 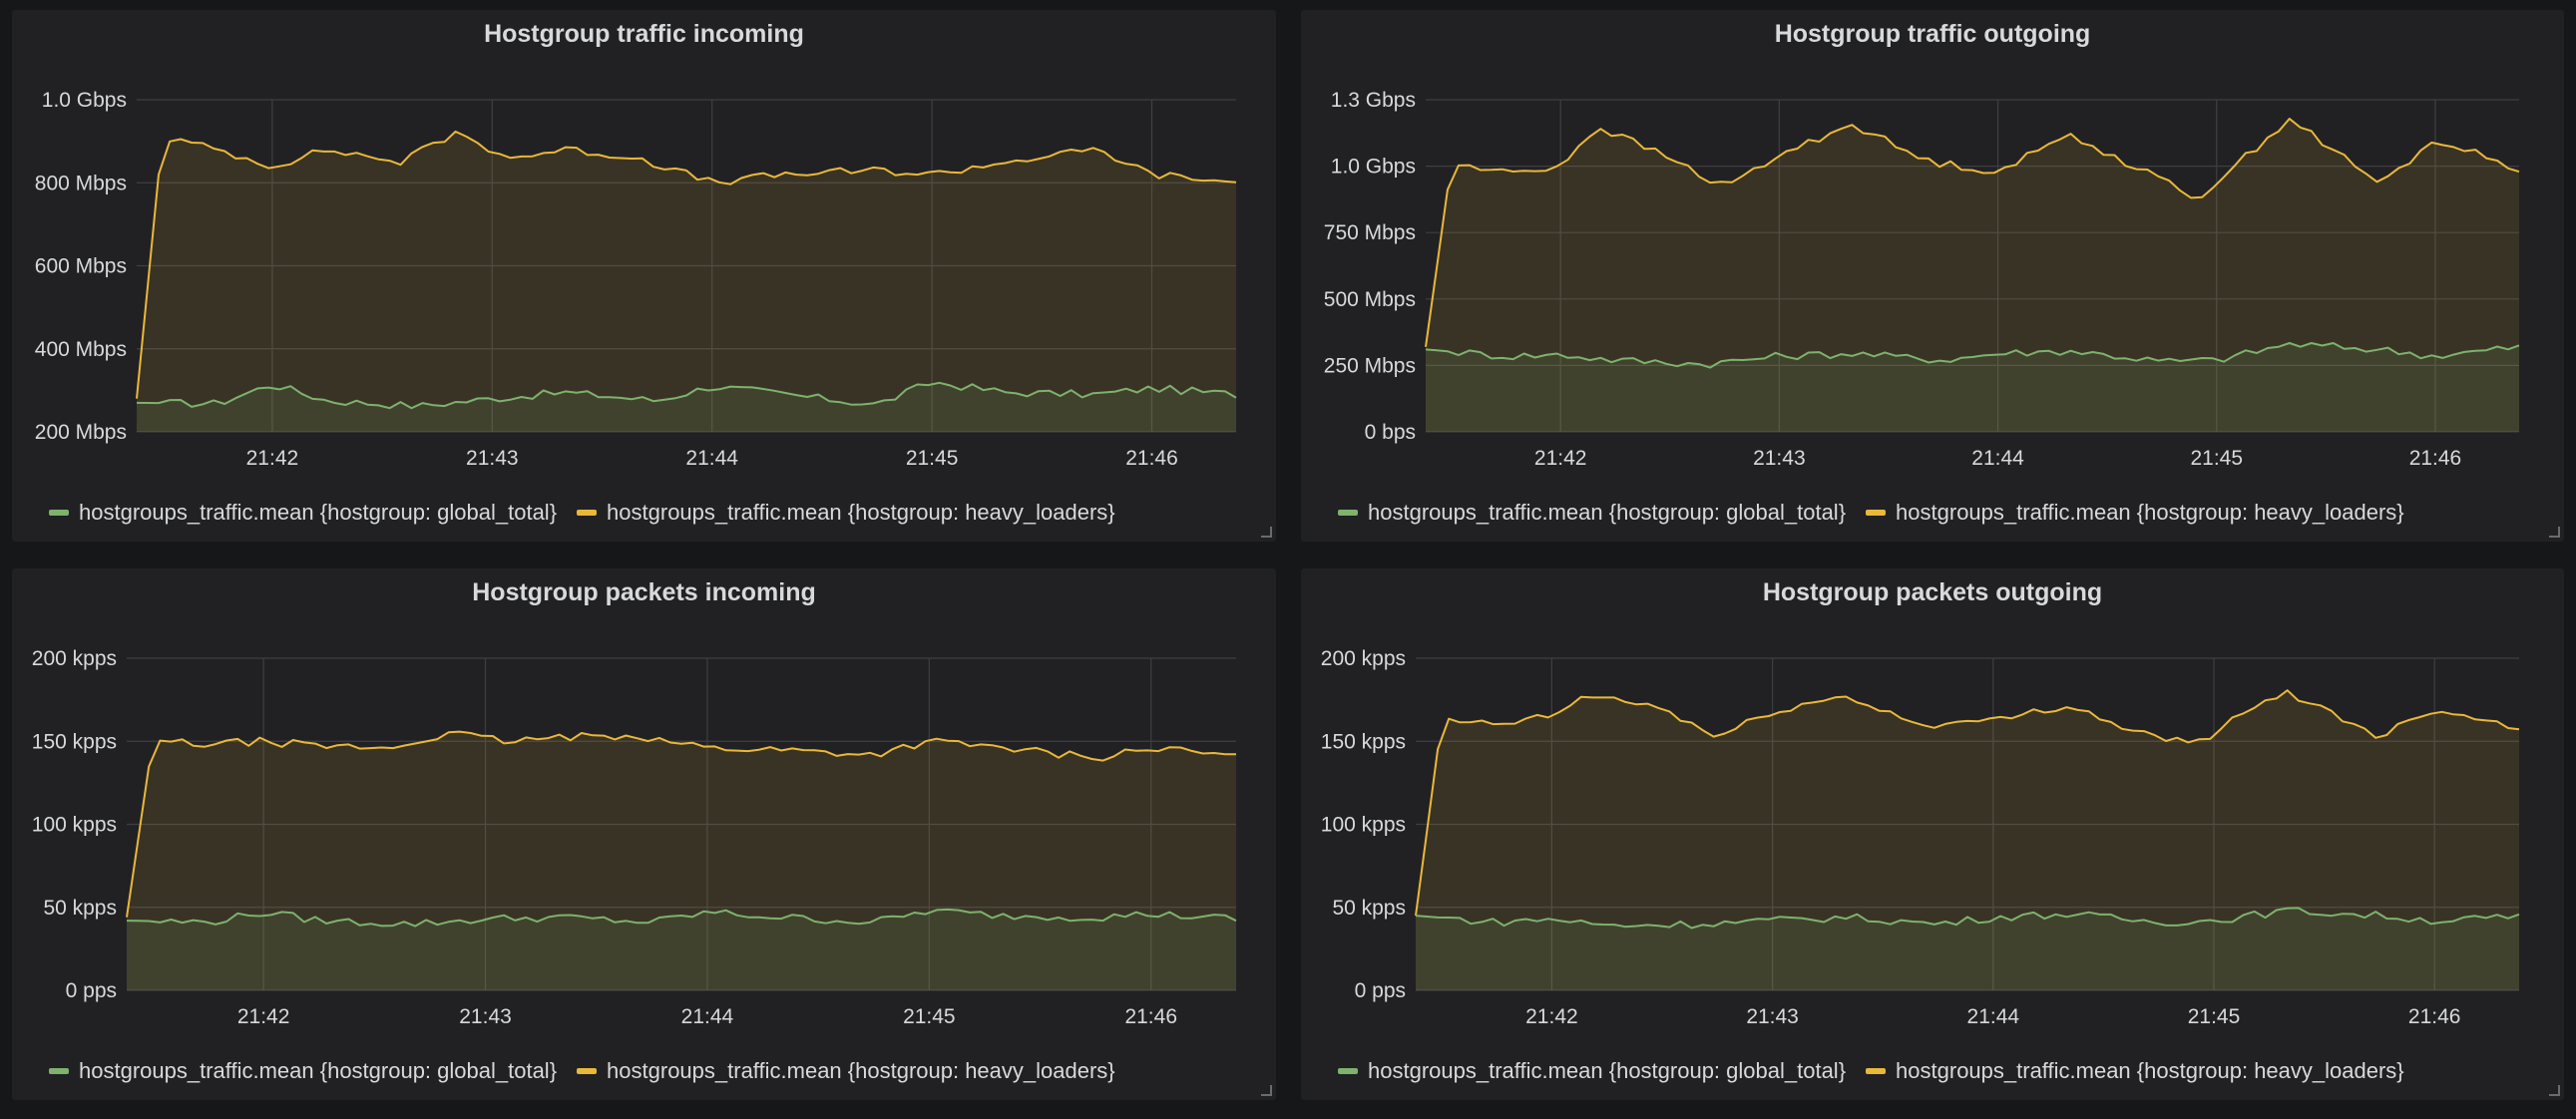 What do you see at coordinates (1373, 100) in the screenshot?
I see `y-tick-label: 1.3 Gbps` at bounding box center [1373, 100].